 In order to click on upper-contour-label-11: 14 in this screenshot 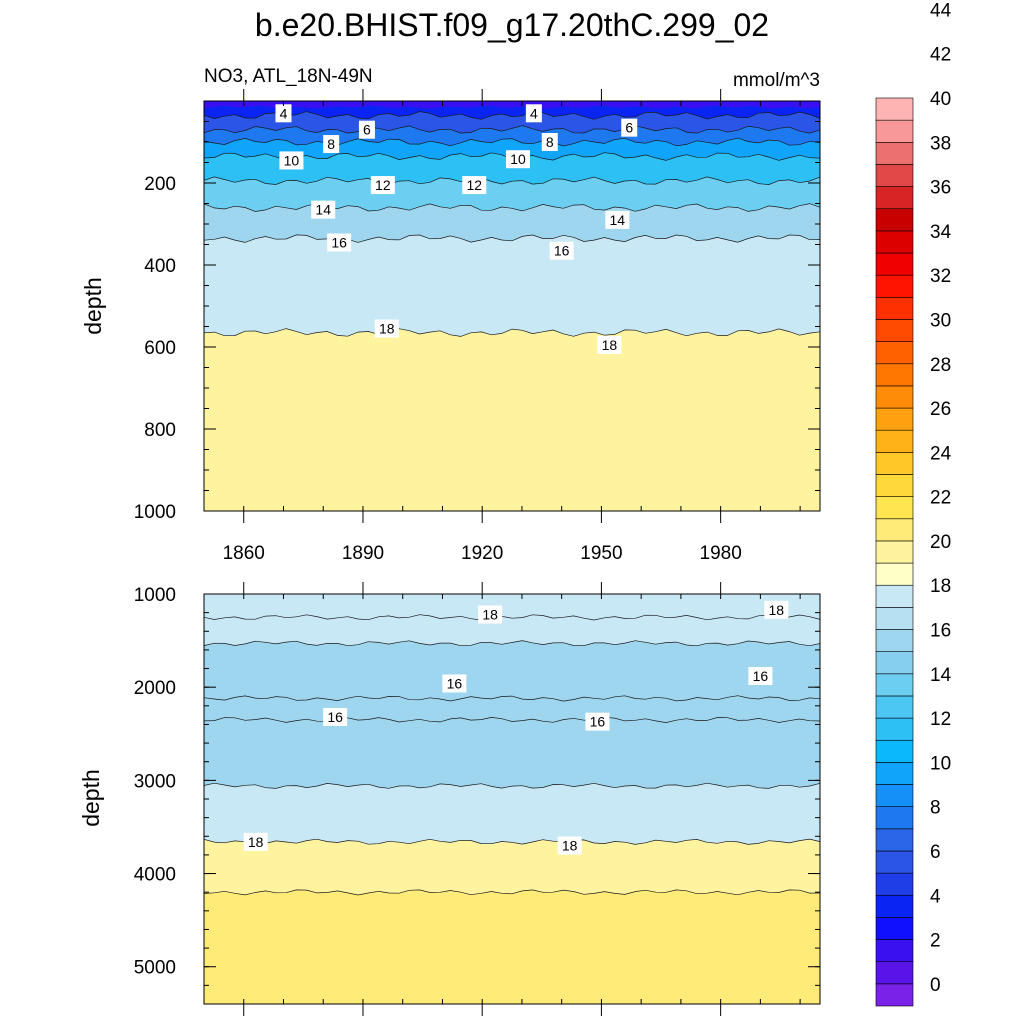, I will do `click(617, 219)`.